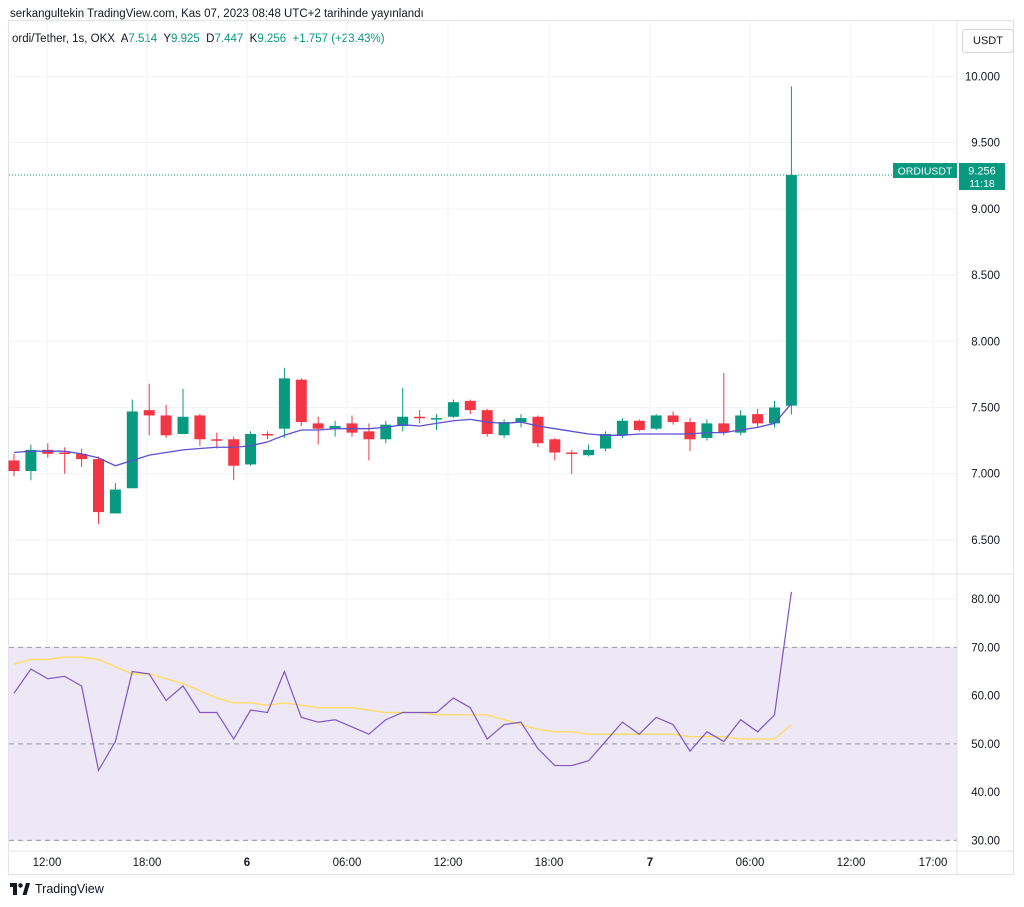 This screenshot has width=1024, height=907. I want to click on tradingview-logo-icon, so click(20, 889).